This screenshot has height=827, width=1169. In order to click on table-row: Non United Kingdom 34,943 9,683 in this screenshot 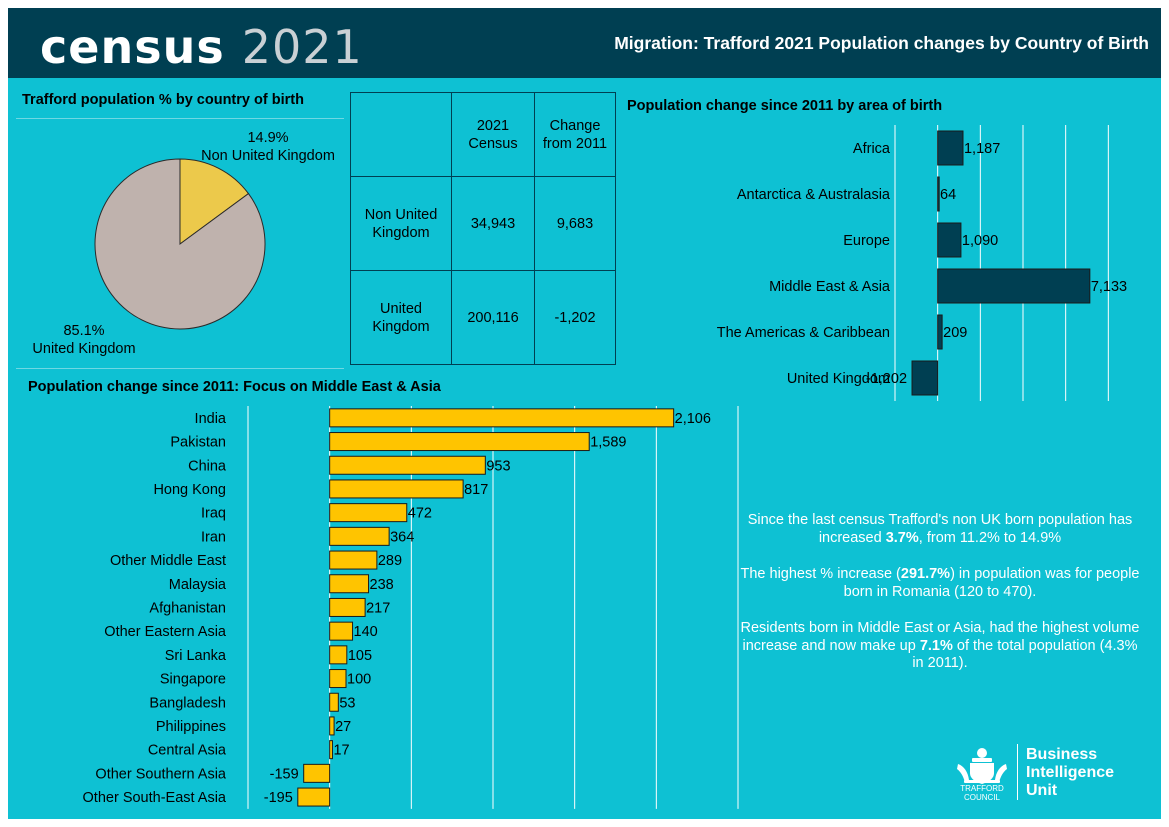, I will do `click(483, 223)`.